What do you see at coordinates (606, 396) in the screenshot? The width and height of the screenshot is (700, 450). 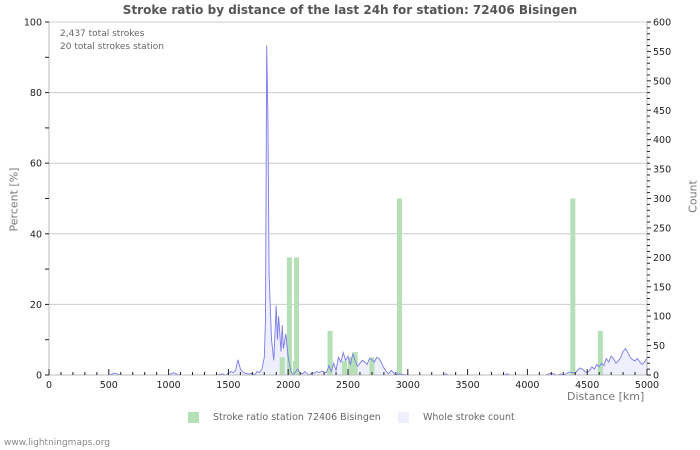 I see `x-axis-label: Distance [km]` at bounding box center [606, 396].